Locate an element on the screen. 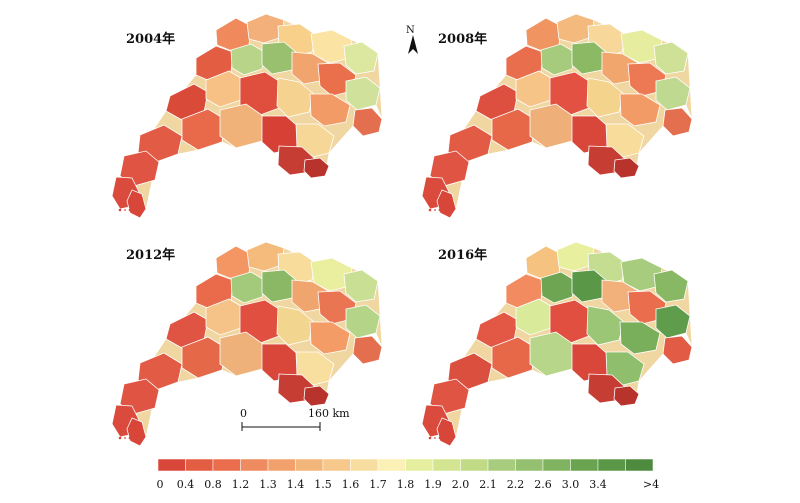  map-2004 is located at coordinates (247, 116).